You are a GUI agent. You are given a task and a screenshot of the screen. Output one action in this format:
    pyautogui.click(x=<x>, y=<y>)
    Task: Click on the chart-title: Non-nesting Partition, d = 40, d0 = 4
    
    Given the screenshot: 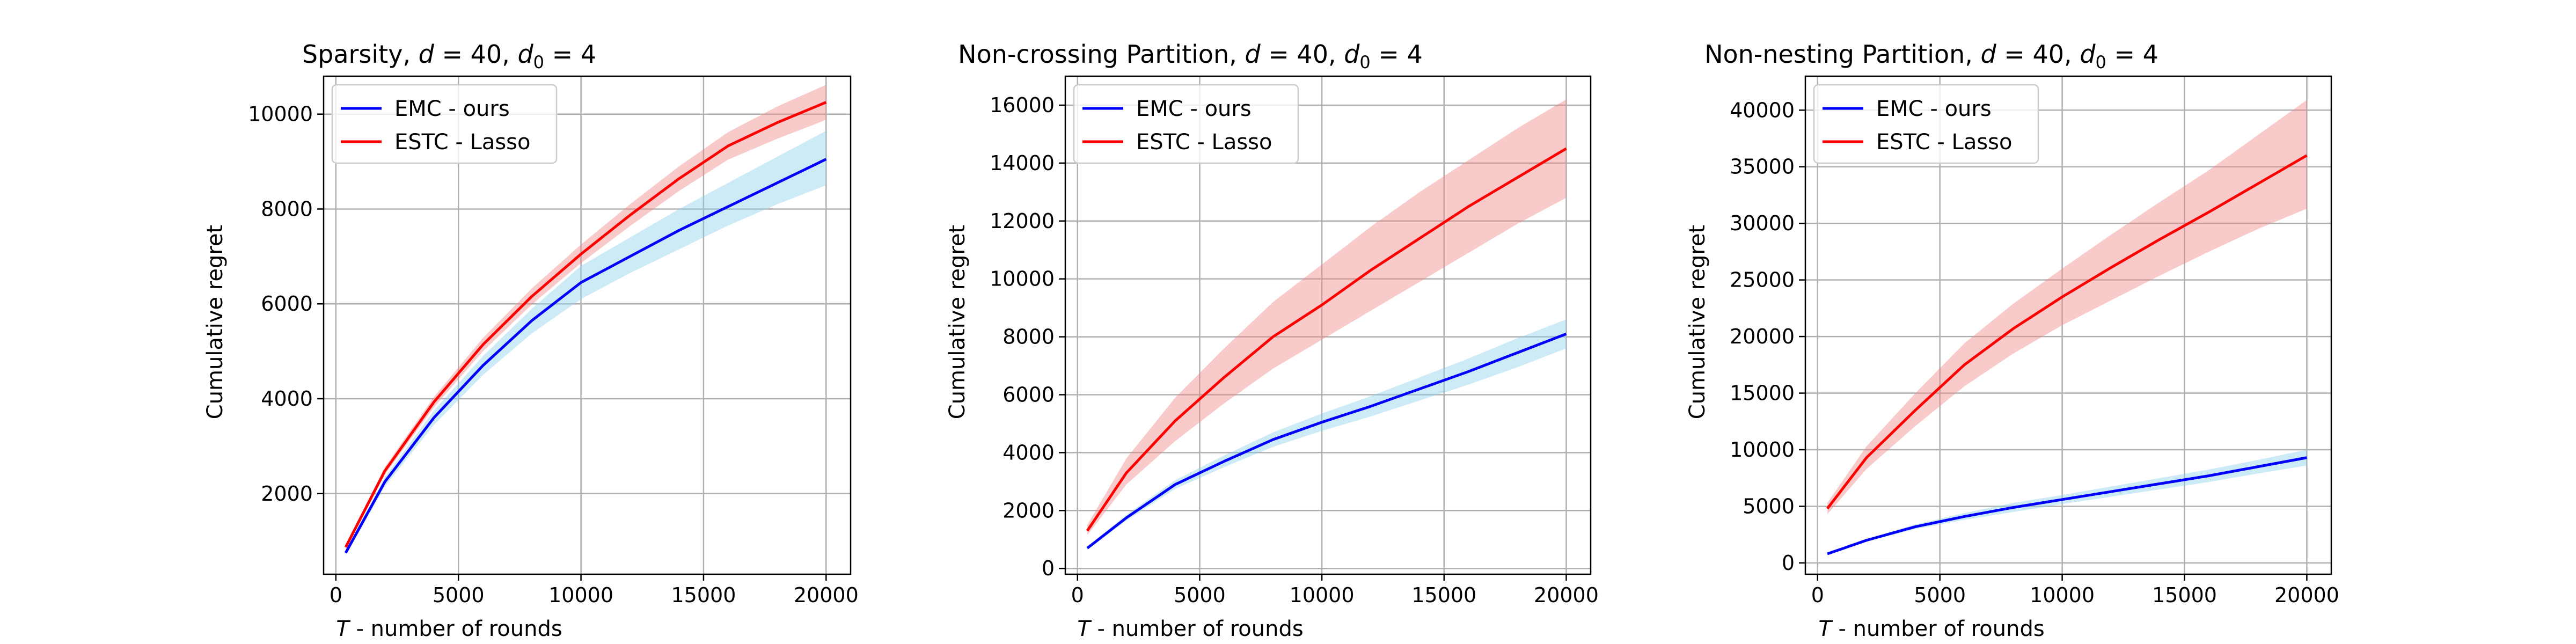 What is the action you would take?
    pyautogui.click(x=1931, y=56)
    